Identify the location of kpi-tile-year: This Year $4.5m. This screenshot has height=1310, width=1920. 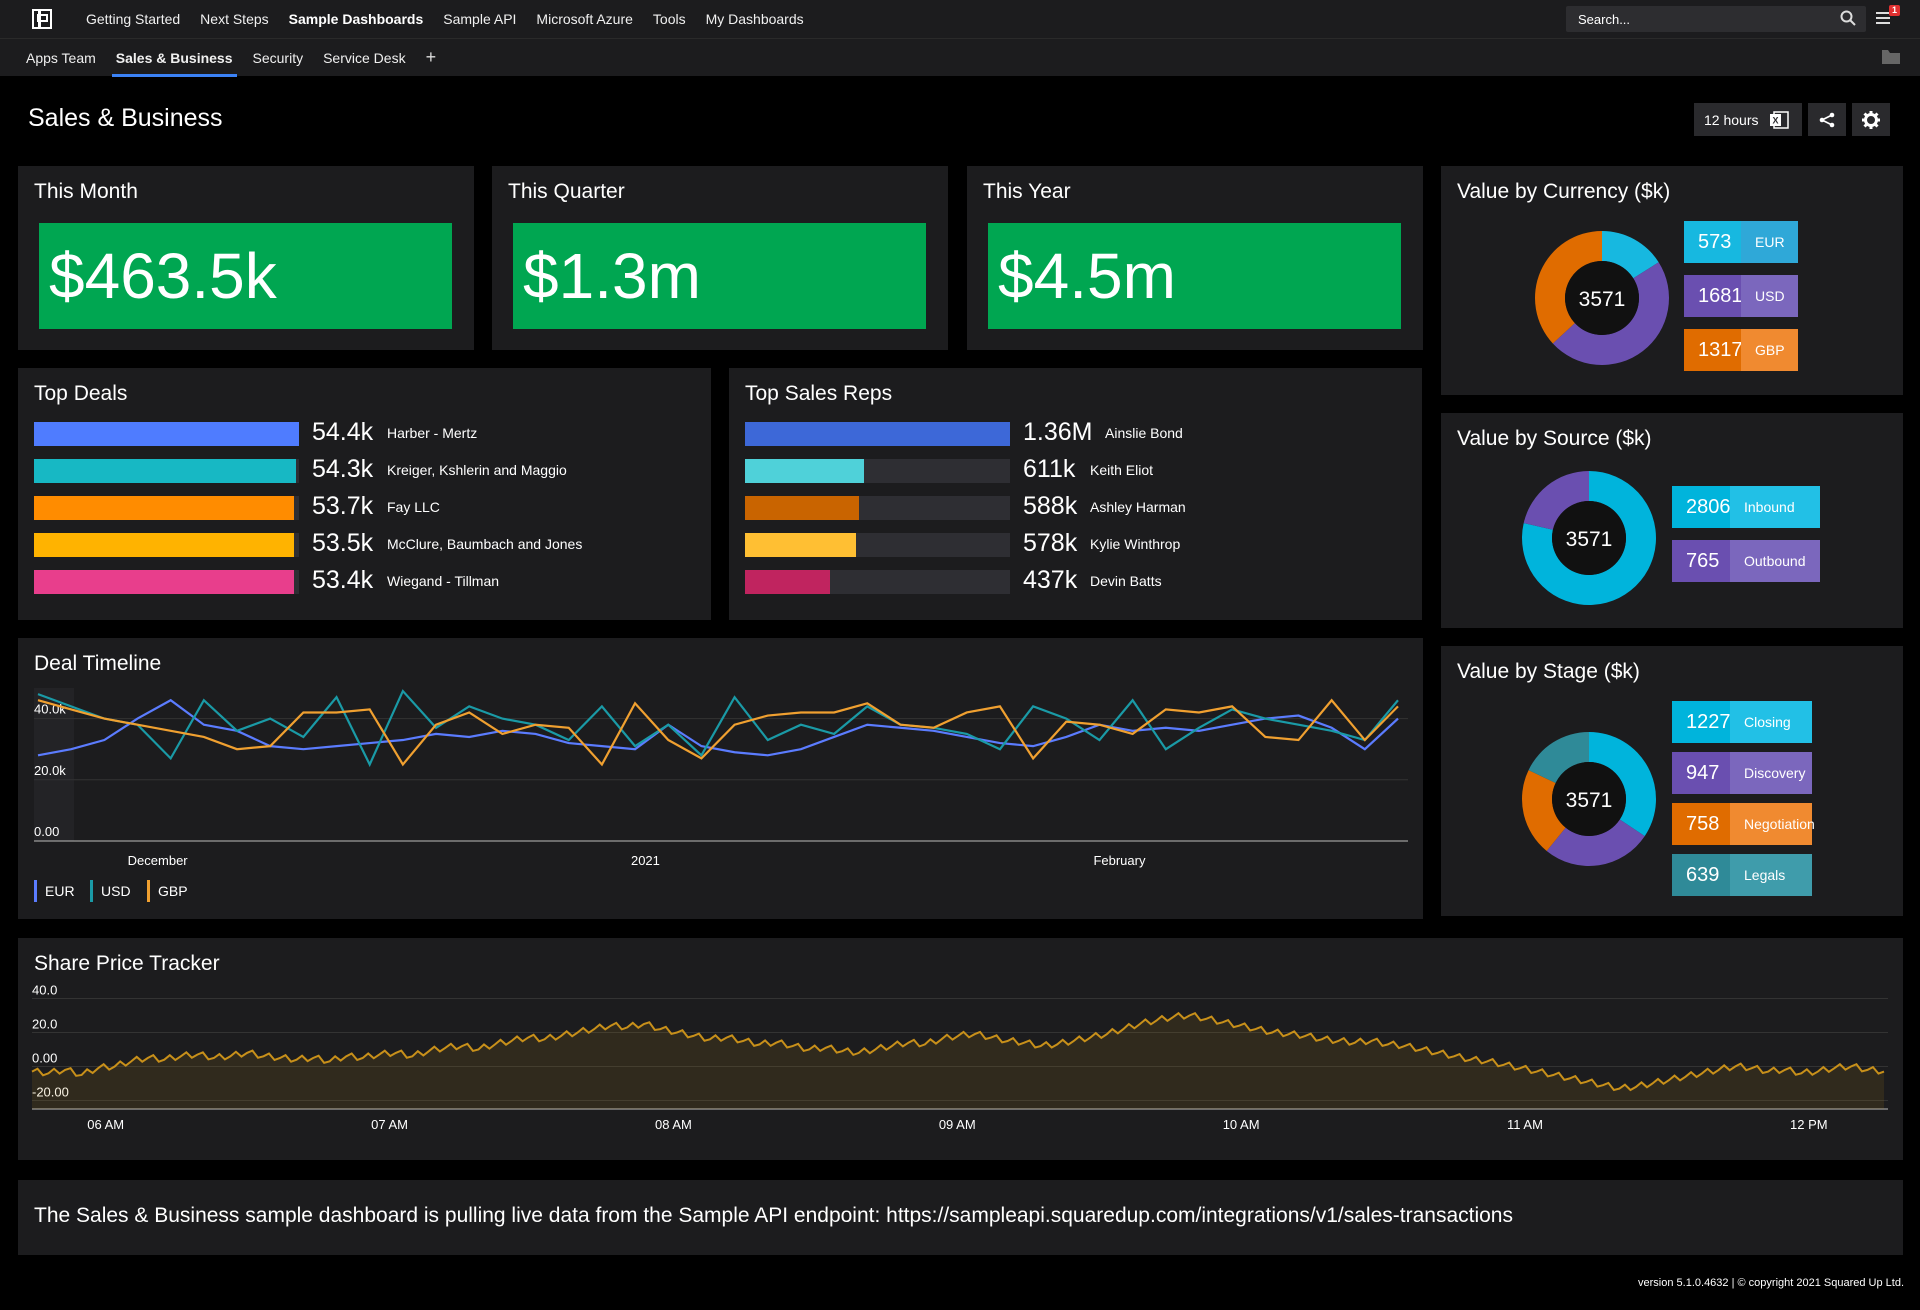
(1195, 258).